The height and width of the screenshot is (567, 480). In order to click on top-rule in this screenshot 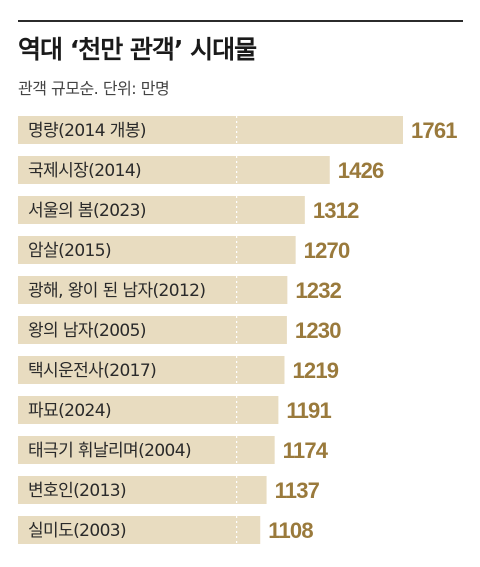, I will do `click(240, 21)`.